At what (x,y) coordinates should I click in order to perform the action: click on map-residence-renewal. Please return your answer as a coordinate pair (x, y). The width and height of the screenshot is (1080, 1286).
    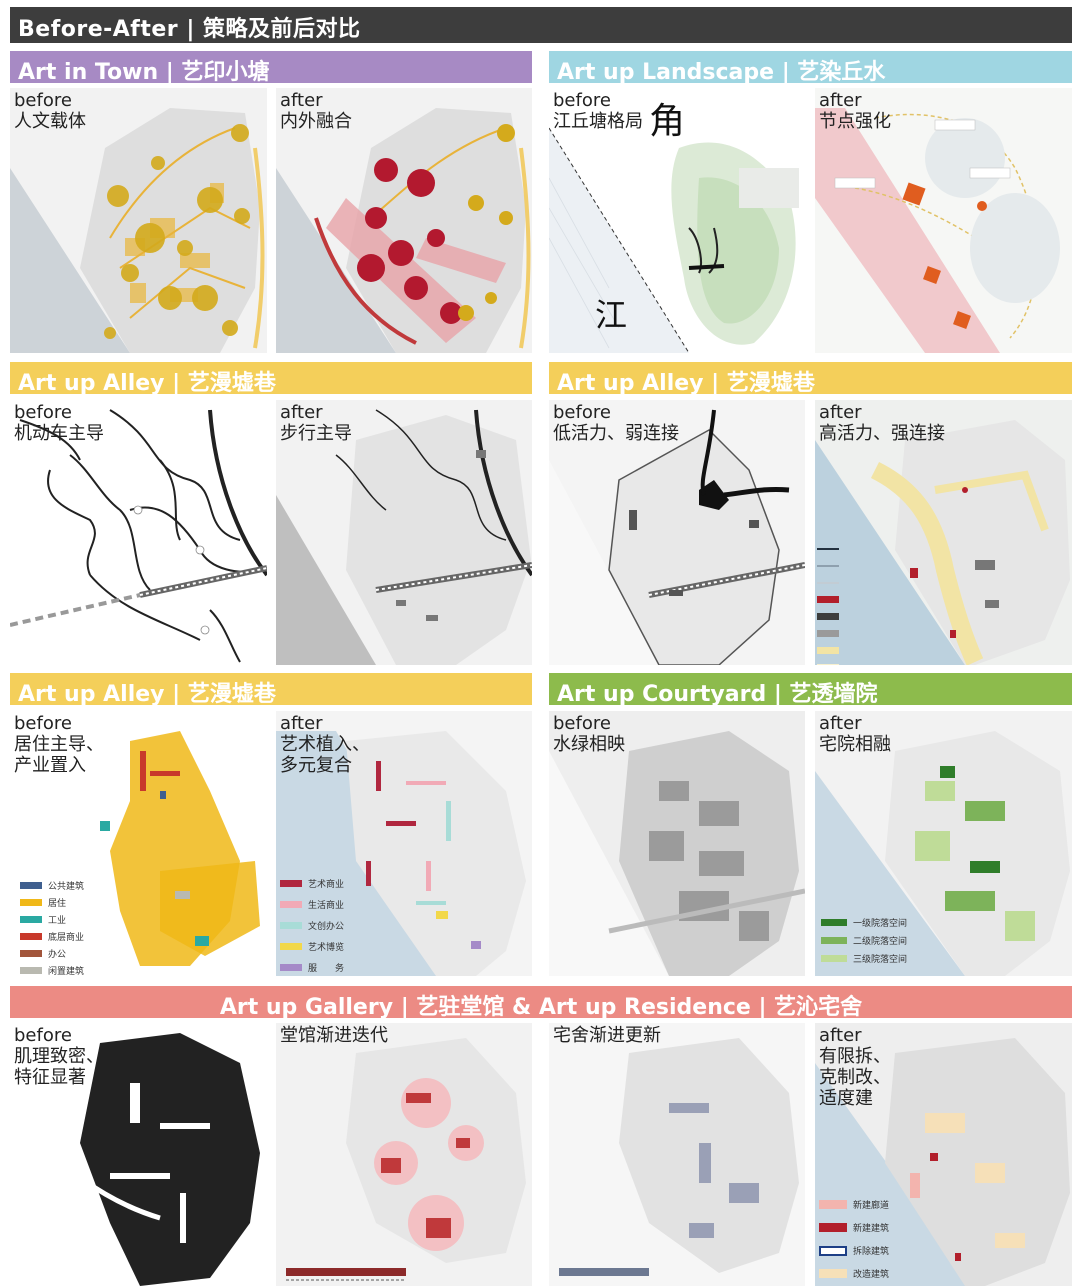
    Looking at the image, I should click on (679, 1157).